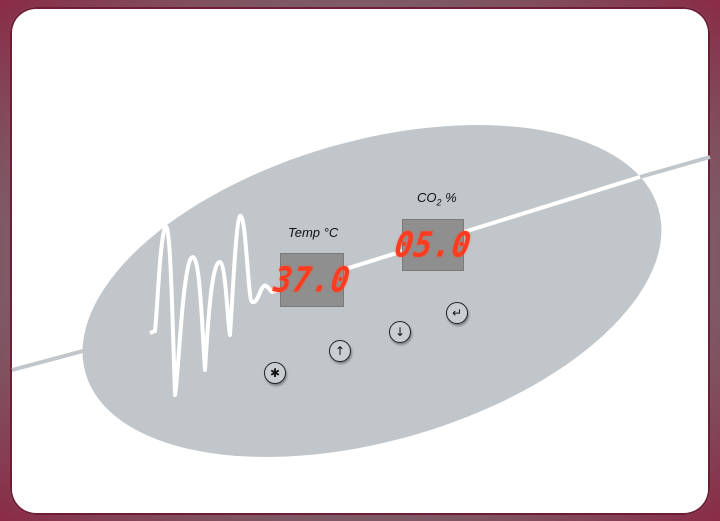 The image size is (720, 521). I want to click on arrow-down-icon: ↓, so click(400, 332).